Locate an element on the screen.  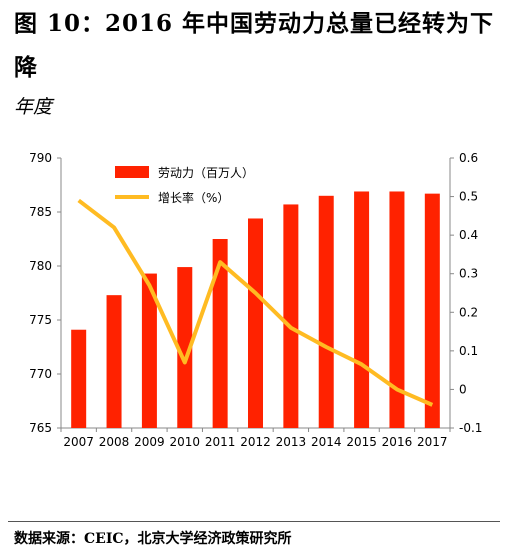
right-tick-label: 0.3 is located at coordinates (468, 274).